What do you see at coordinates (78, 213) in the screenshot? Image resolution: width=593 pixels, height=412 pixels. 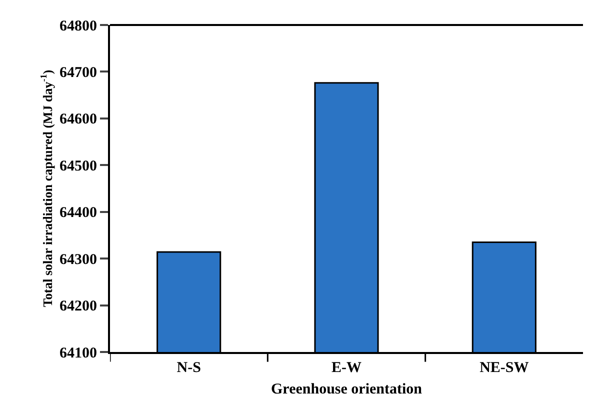 I see `y-tick-label: 64400` at bounding box center [78, 213].